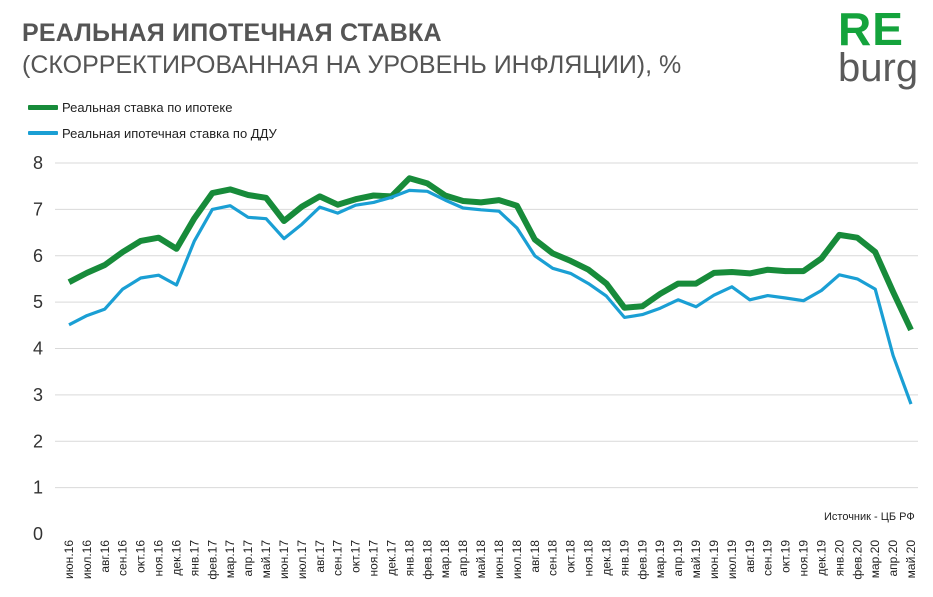 Image resolution: width=933 pixels, height=597 pixels. What do you see at coordinates (553, 558) in the screenshot?
I see `x-tick-label: сен.18` at bounding box center [553, 558].